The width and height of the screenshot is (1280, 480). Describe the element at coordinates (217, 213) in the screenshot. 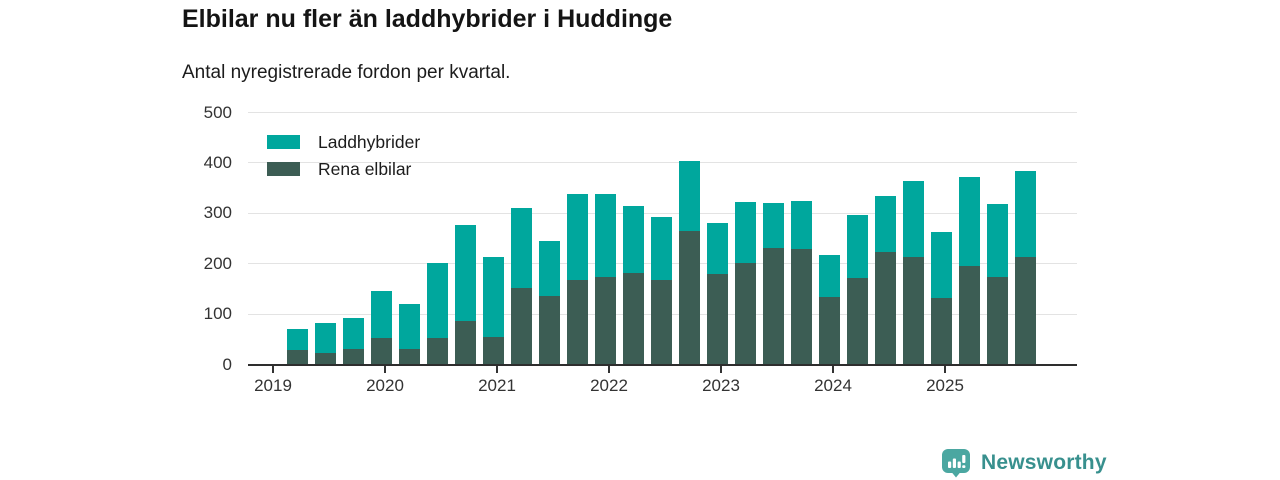

I see `y-axis-tick-label: 300` at that location.